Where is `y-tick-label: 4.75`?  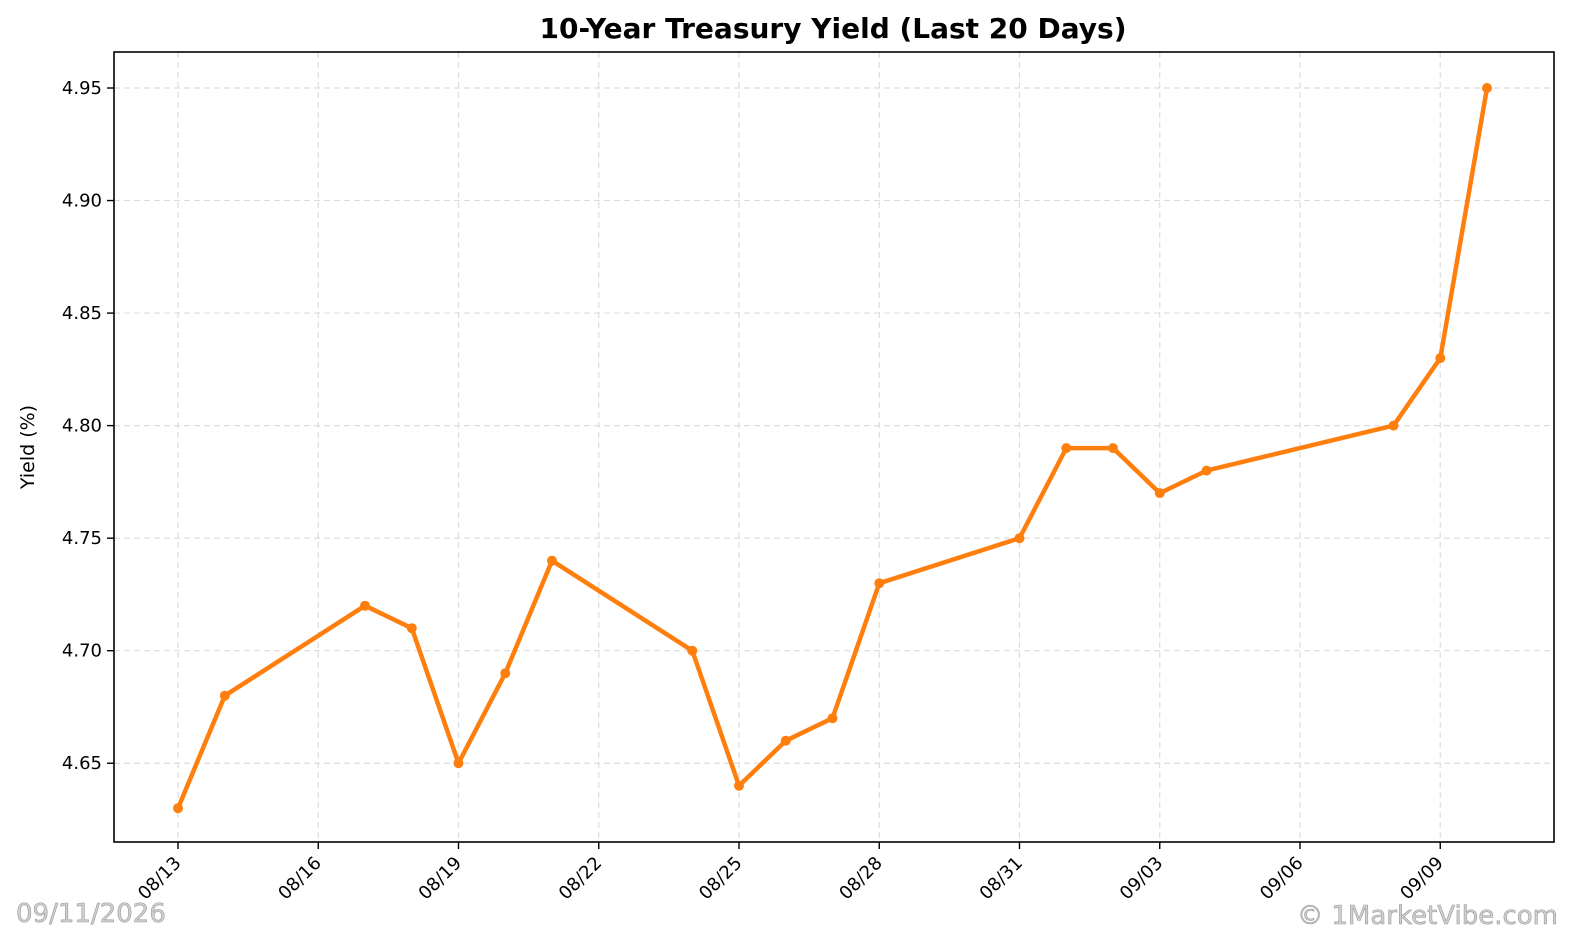
y-tick-label: 4.75 is located at coordinates (82, 538).